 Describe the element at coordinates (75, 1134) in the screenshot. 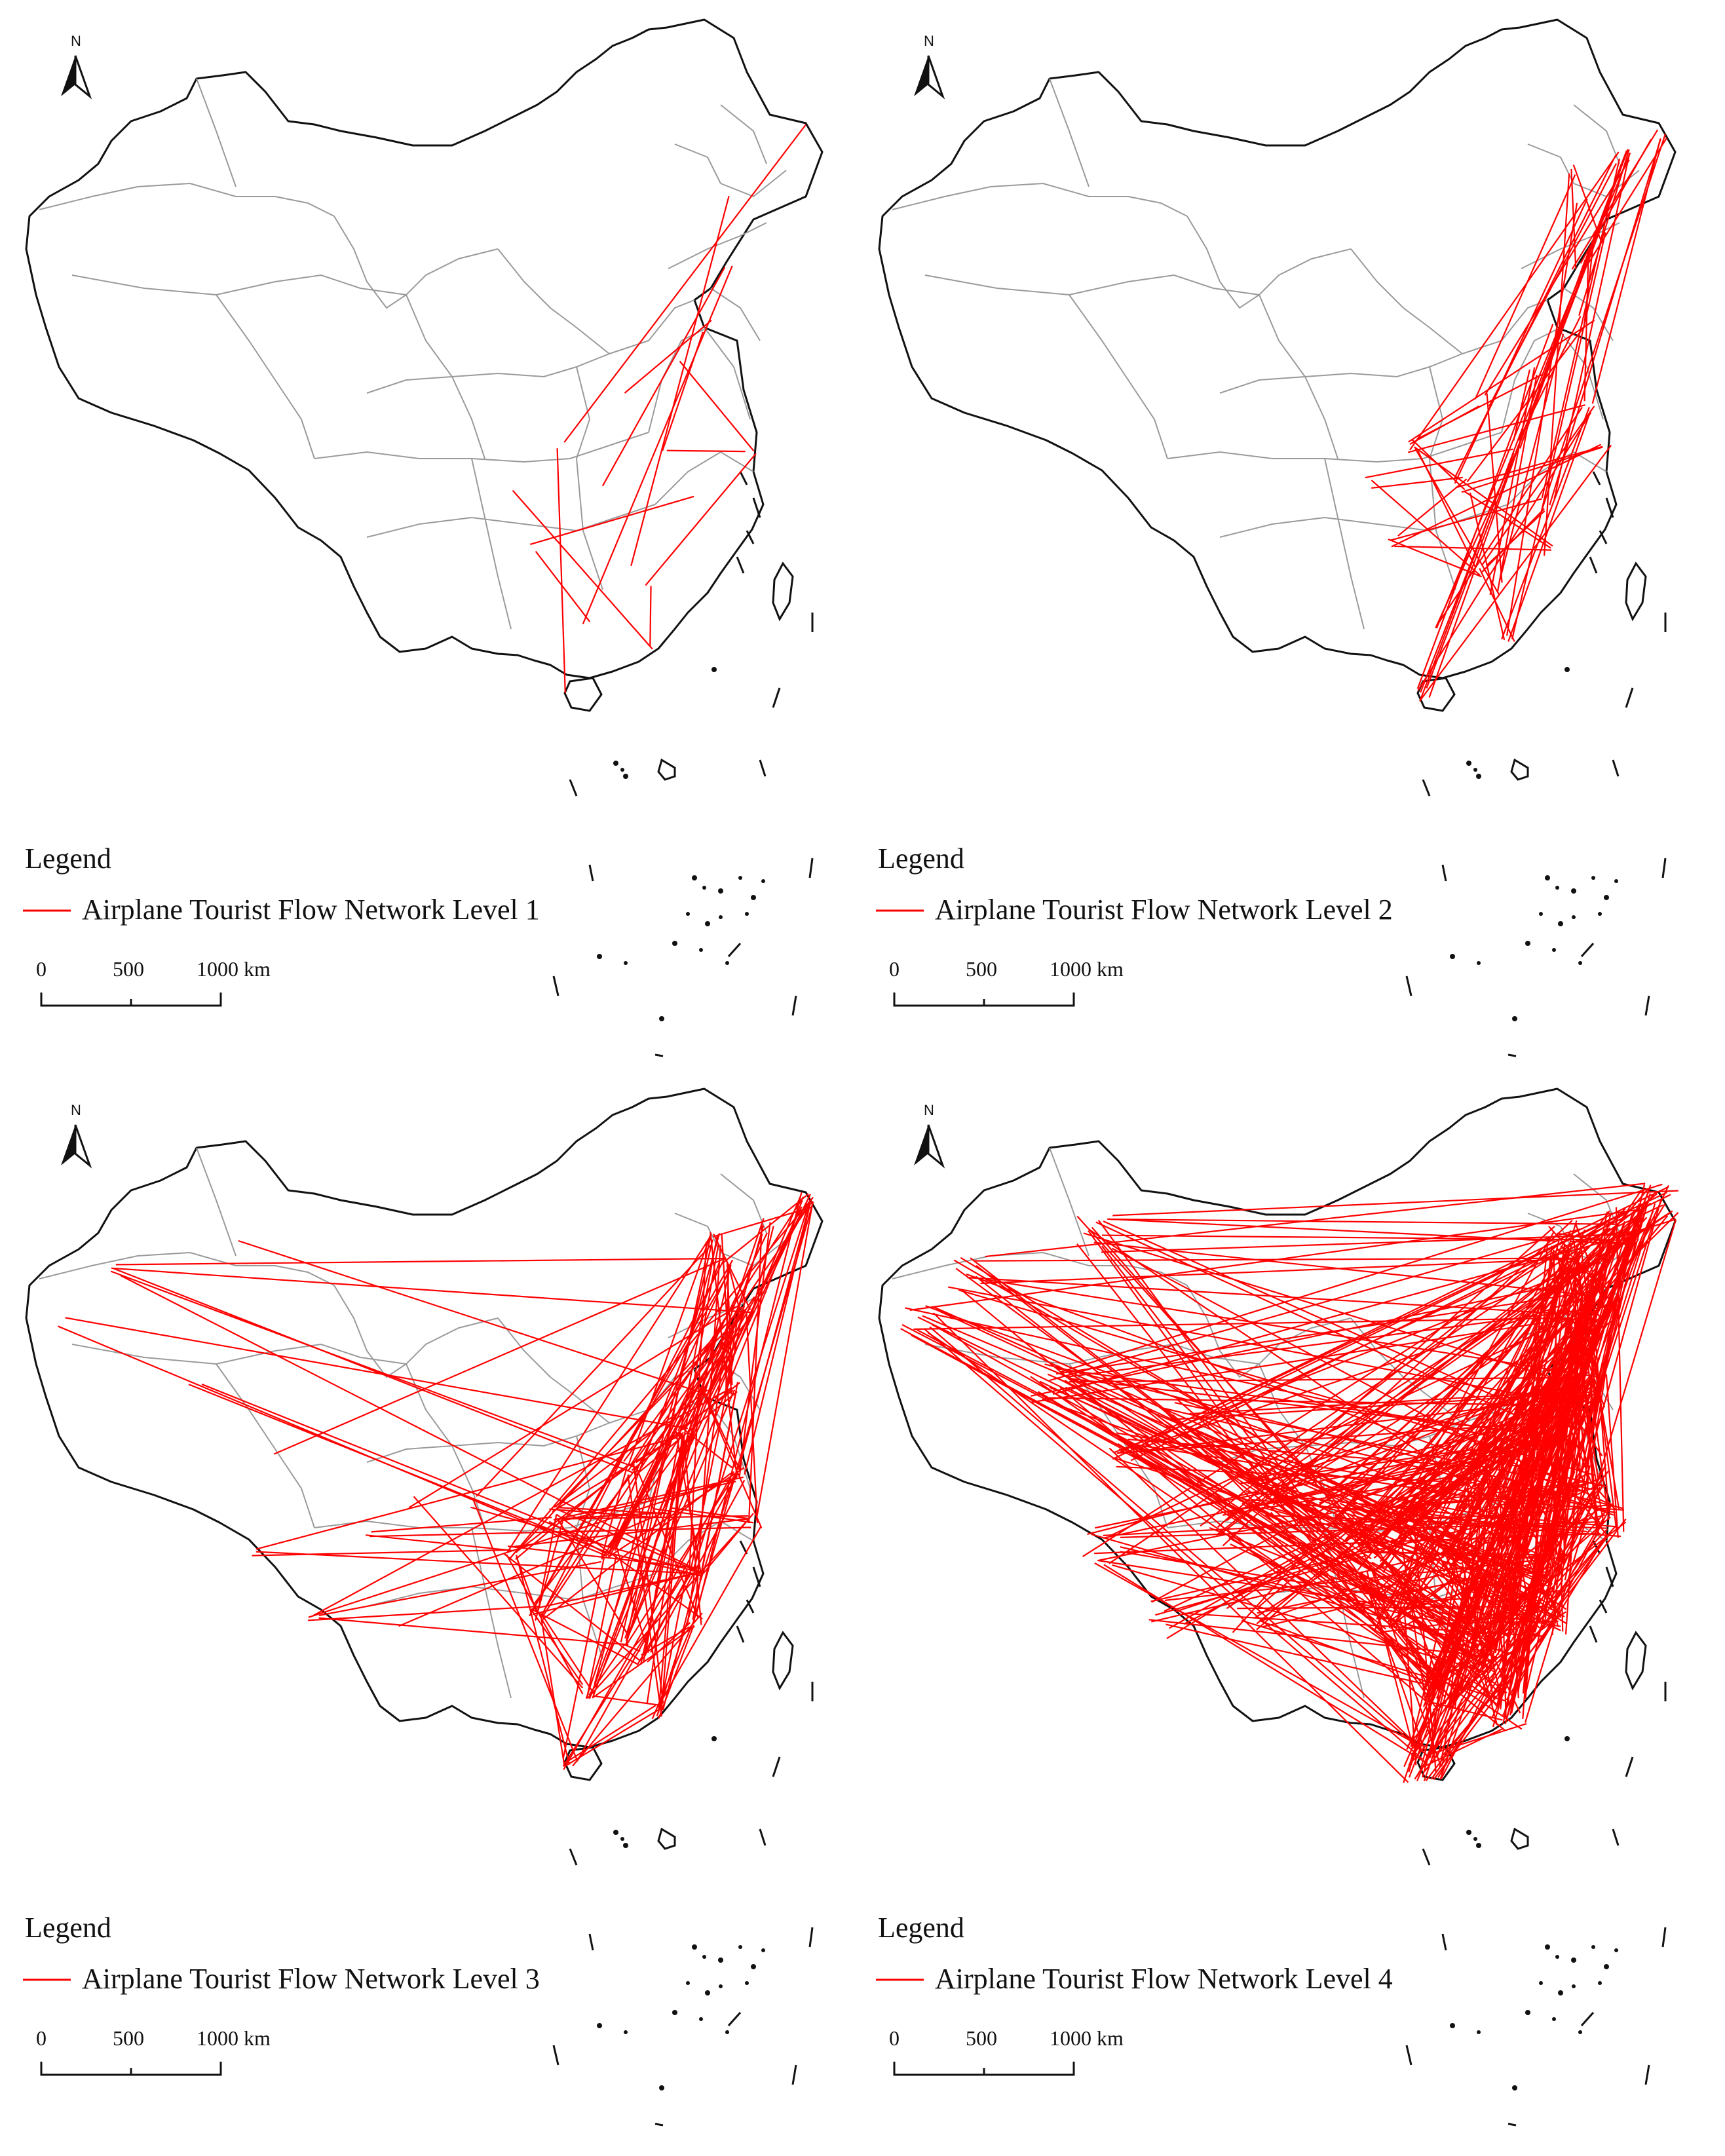

I see `north-arrow-icon: N` at that location.